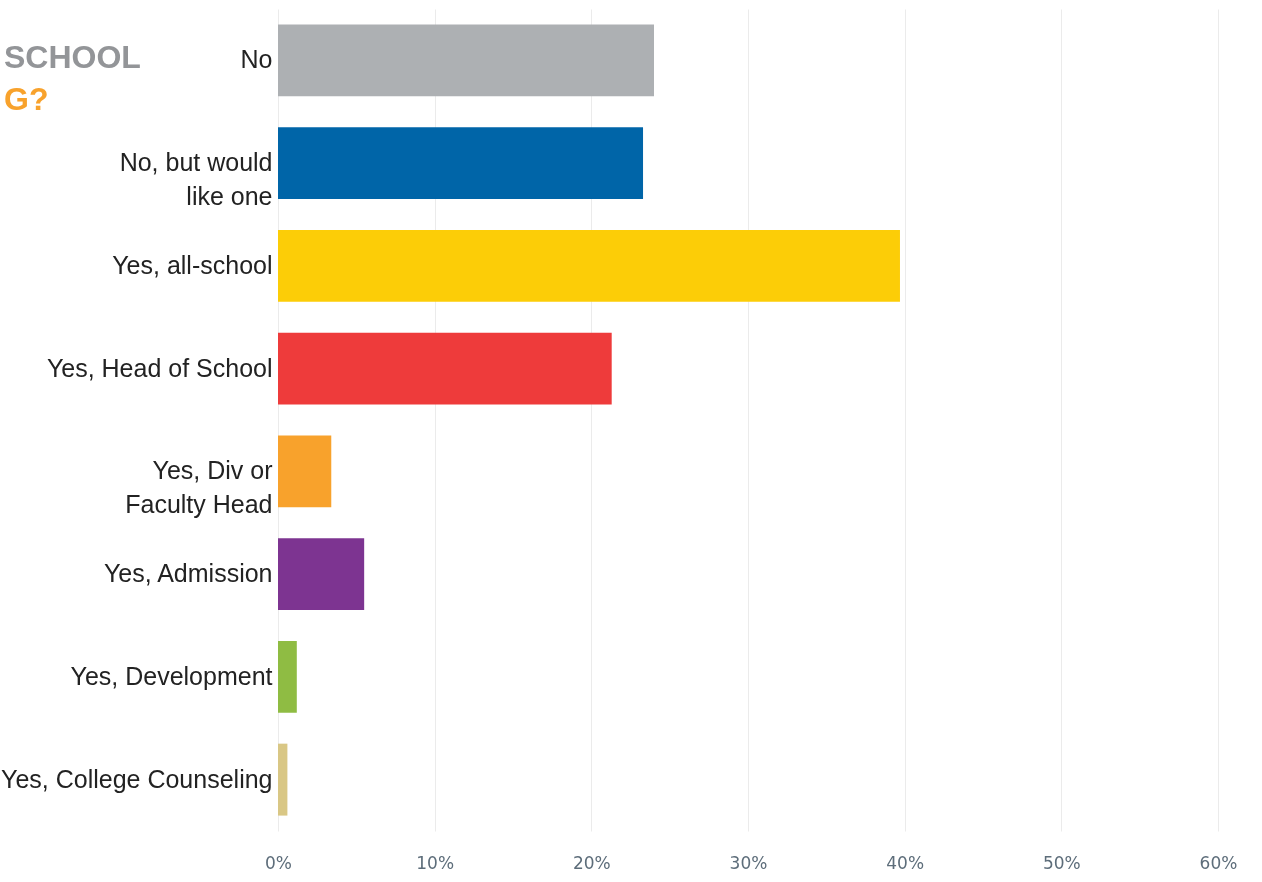 The height and width of the screenshot is (882, 1262). Describe the element at coordinates (1218, 862) in the screenshot. I see `x-tick-label: 60%` at that location.